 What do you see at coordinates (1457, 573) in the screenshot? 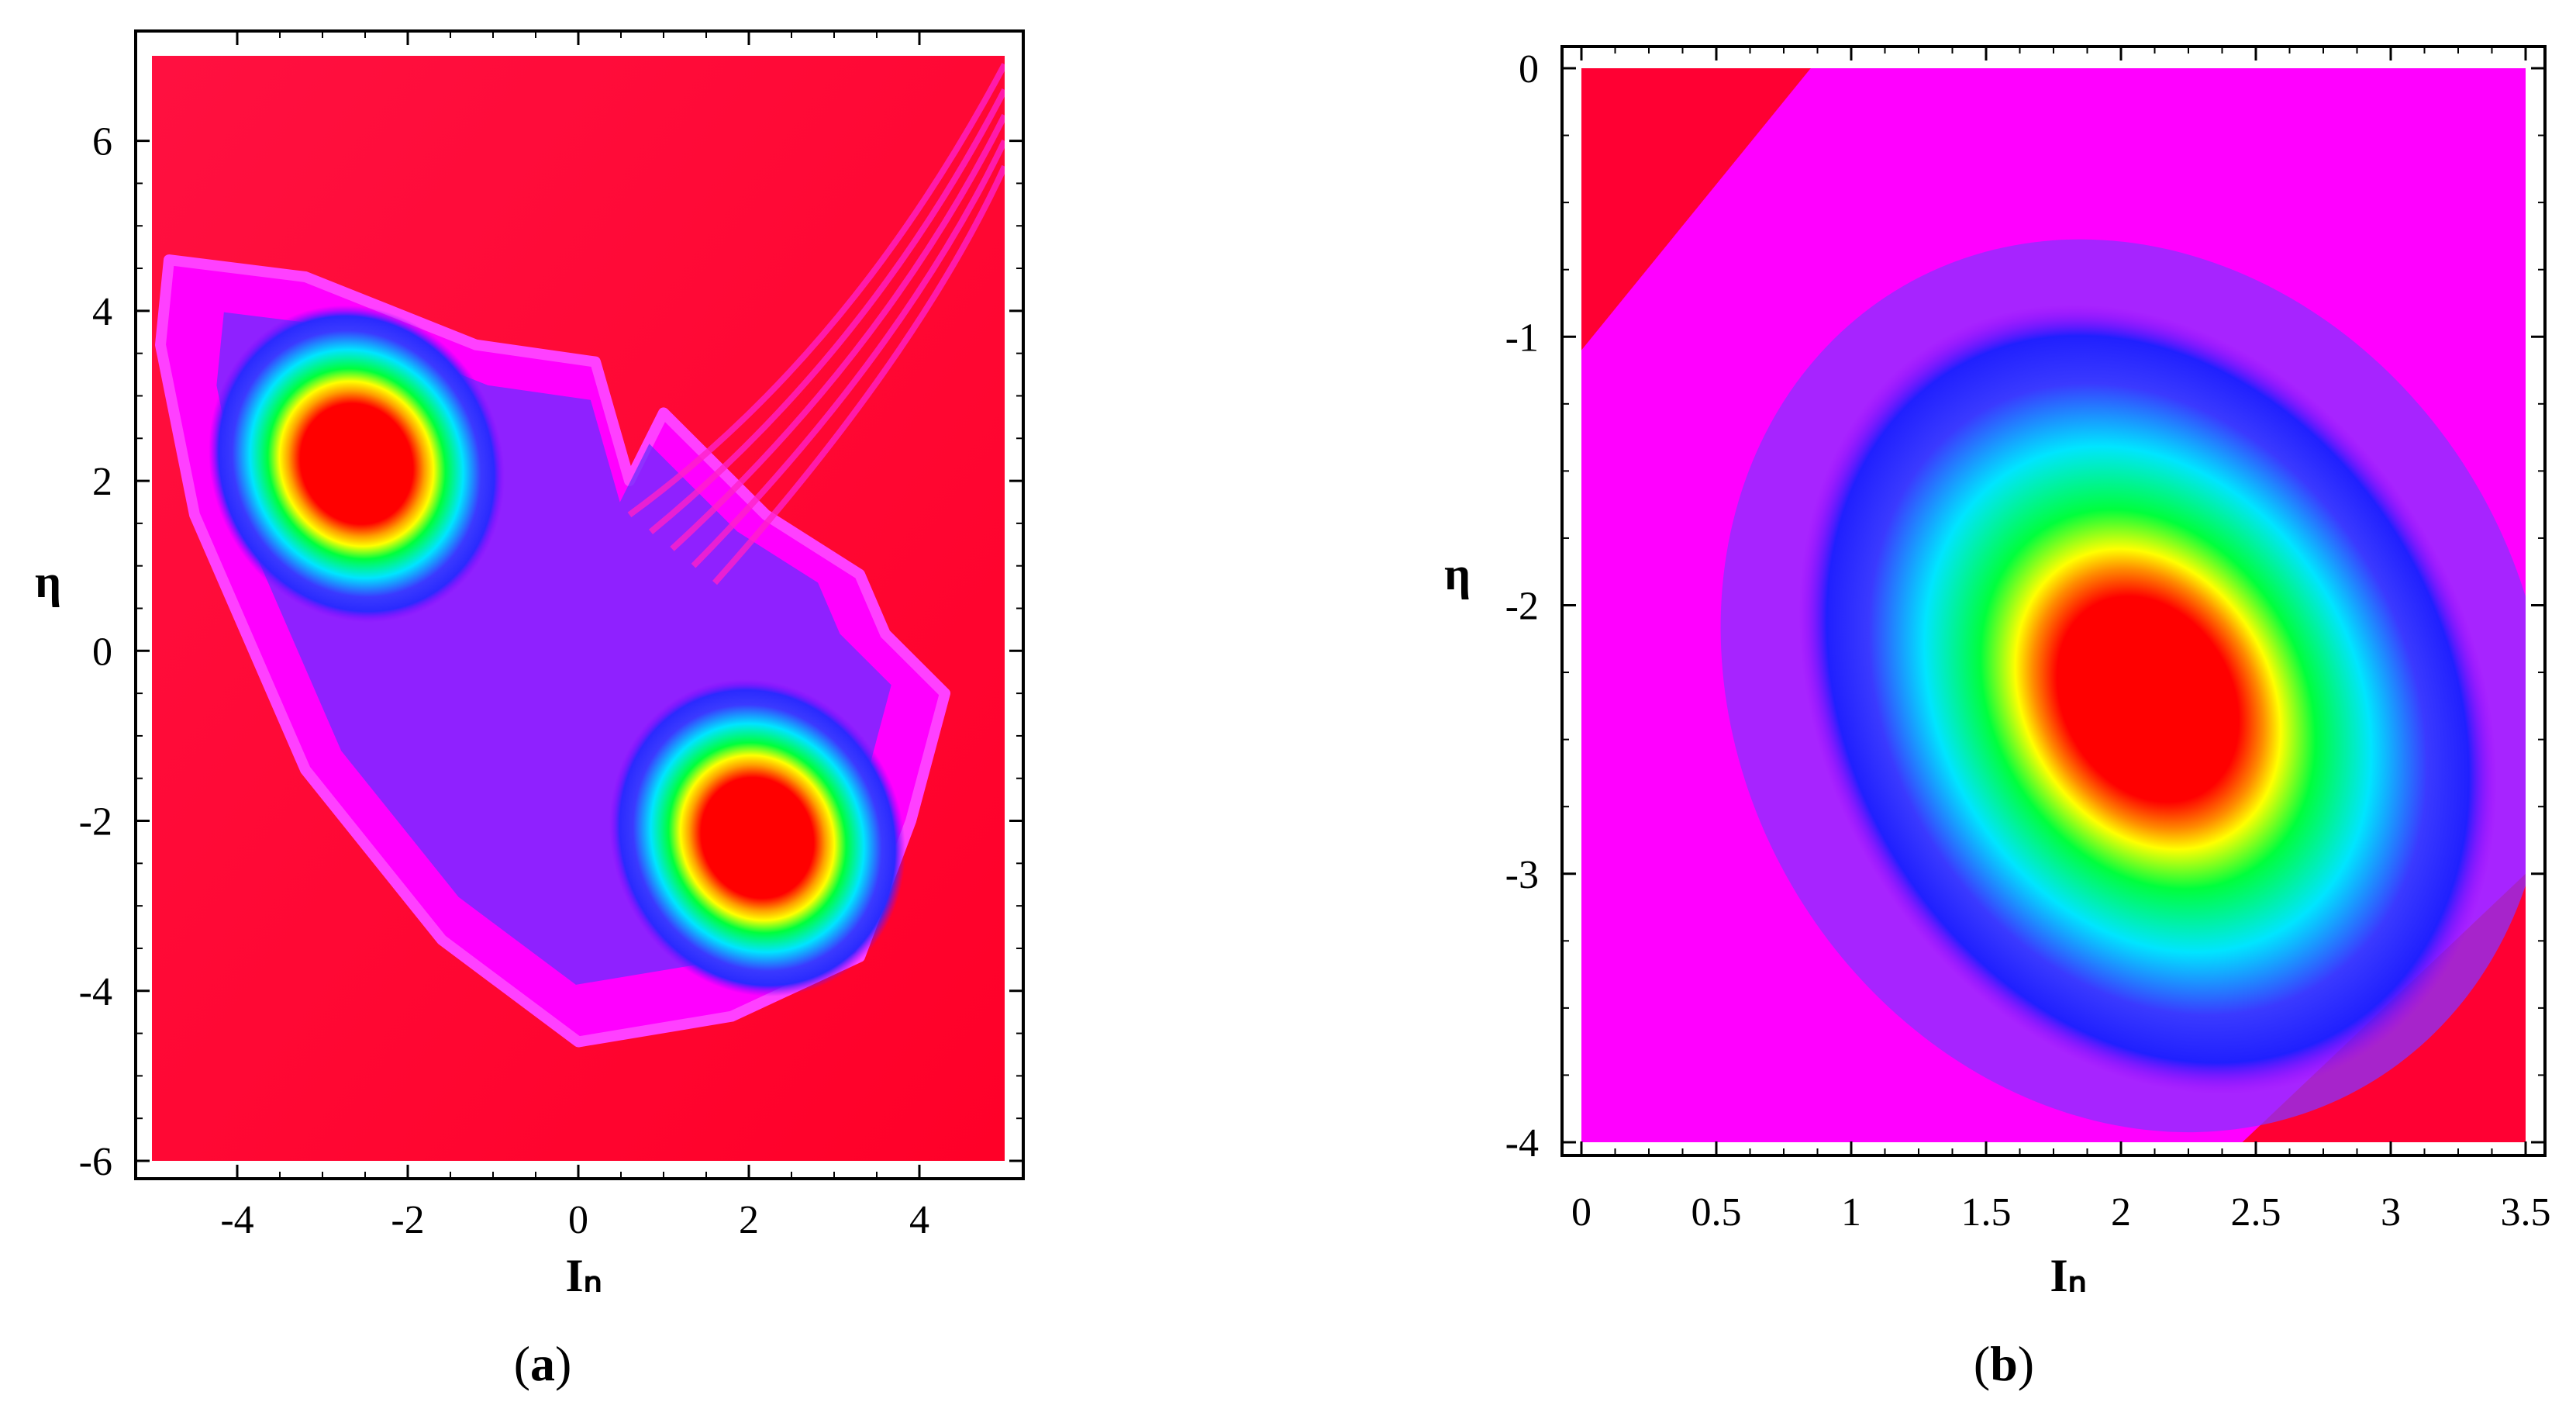
I see `panel-b-y-axis-label: η` at bounding box center [1457, 573].